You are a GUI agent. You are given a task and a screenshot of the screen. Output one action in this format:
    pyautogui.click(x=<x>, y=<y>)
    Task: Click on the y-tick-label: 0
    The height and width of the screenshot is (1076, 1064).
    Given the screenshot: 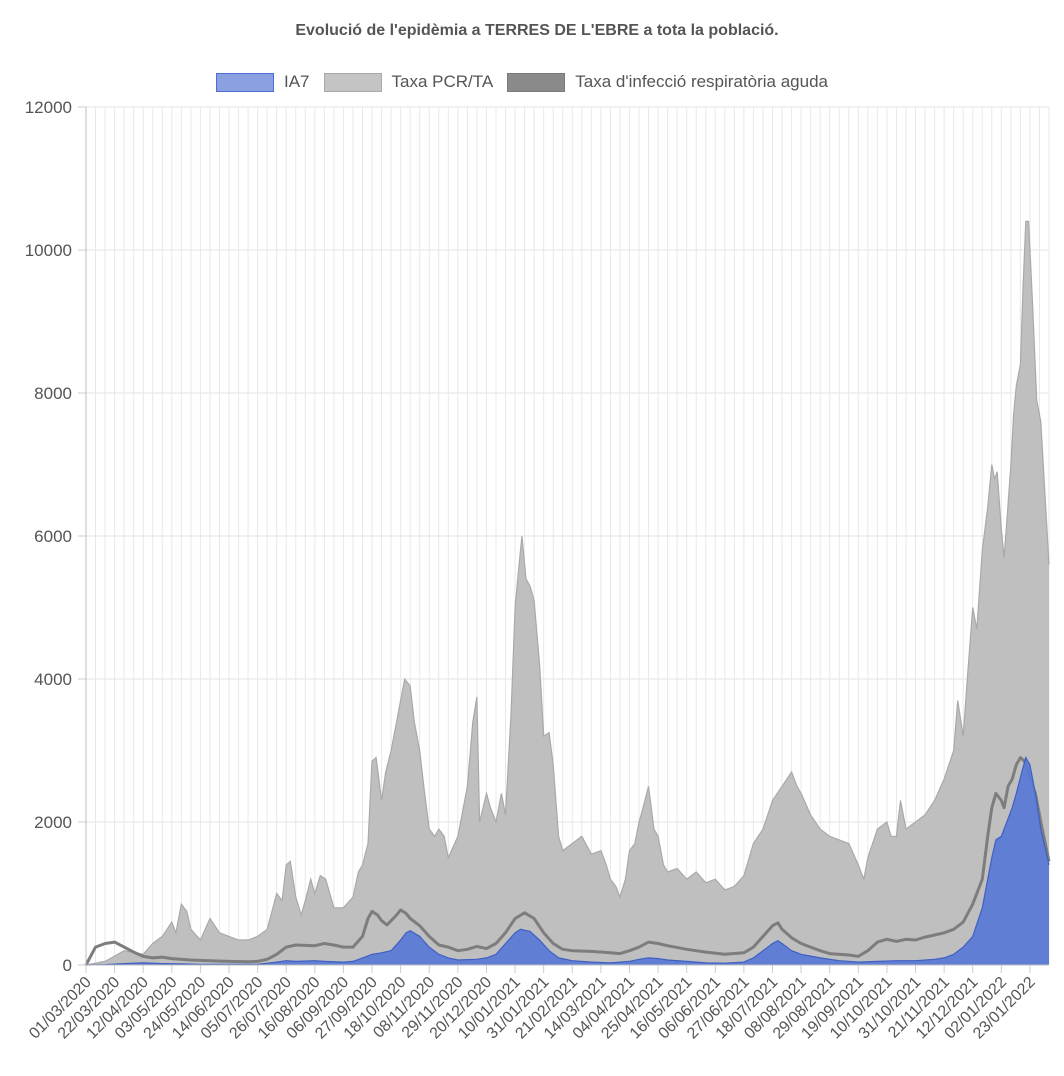 What is the action you would take?
    pyautogui.click(x=67, y=965)
    